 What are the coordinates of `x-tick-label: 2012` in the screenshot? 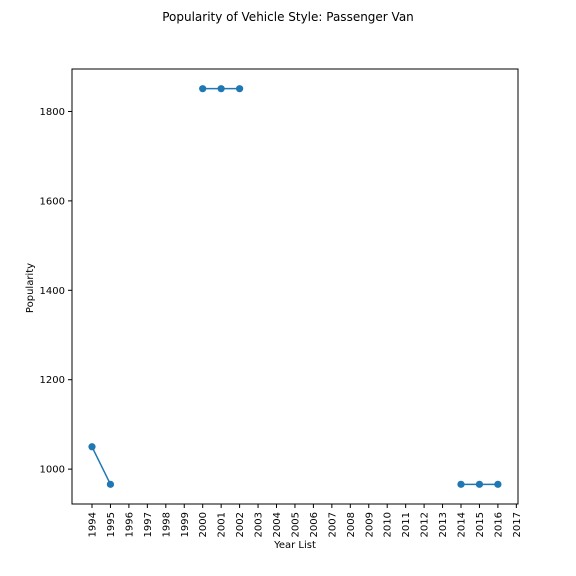 It's located at (425, 524).